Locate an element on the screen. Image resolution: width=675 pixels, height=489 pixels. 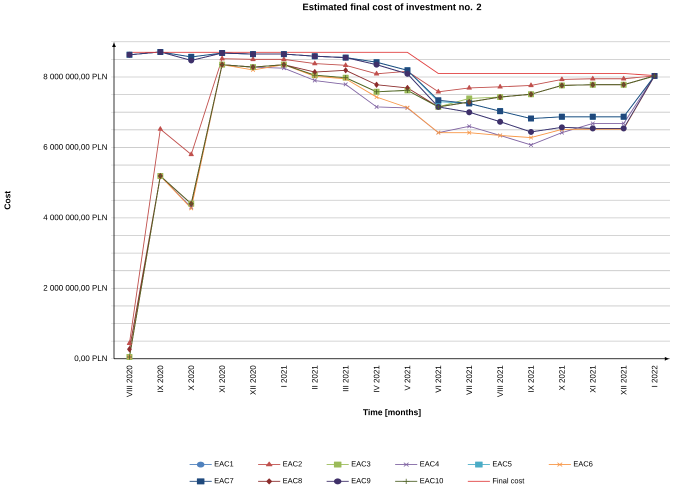
x-axis-title: Time [months] is located at coordinates (392, 413).